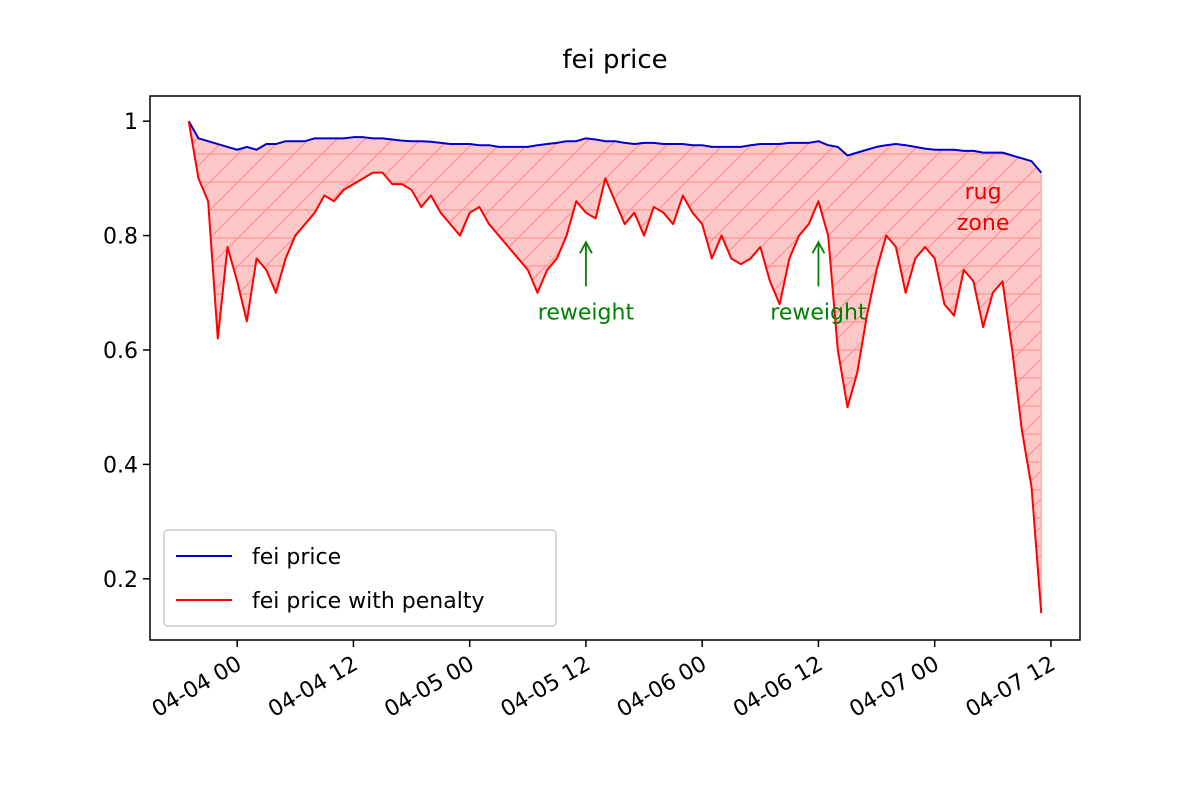  I want to click on y-tick-label: 0.6, so click(120, 351).